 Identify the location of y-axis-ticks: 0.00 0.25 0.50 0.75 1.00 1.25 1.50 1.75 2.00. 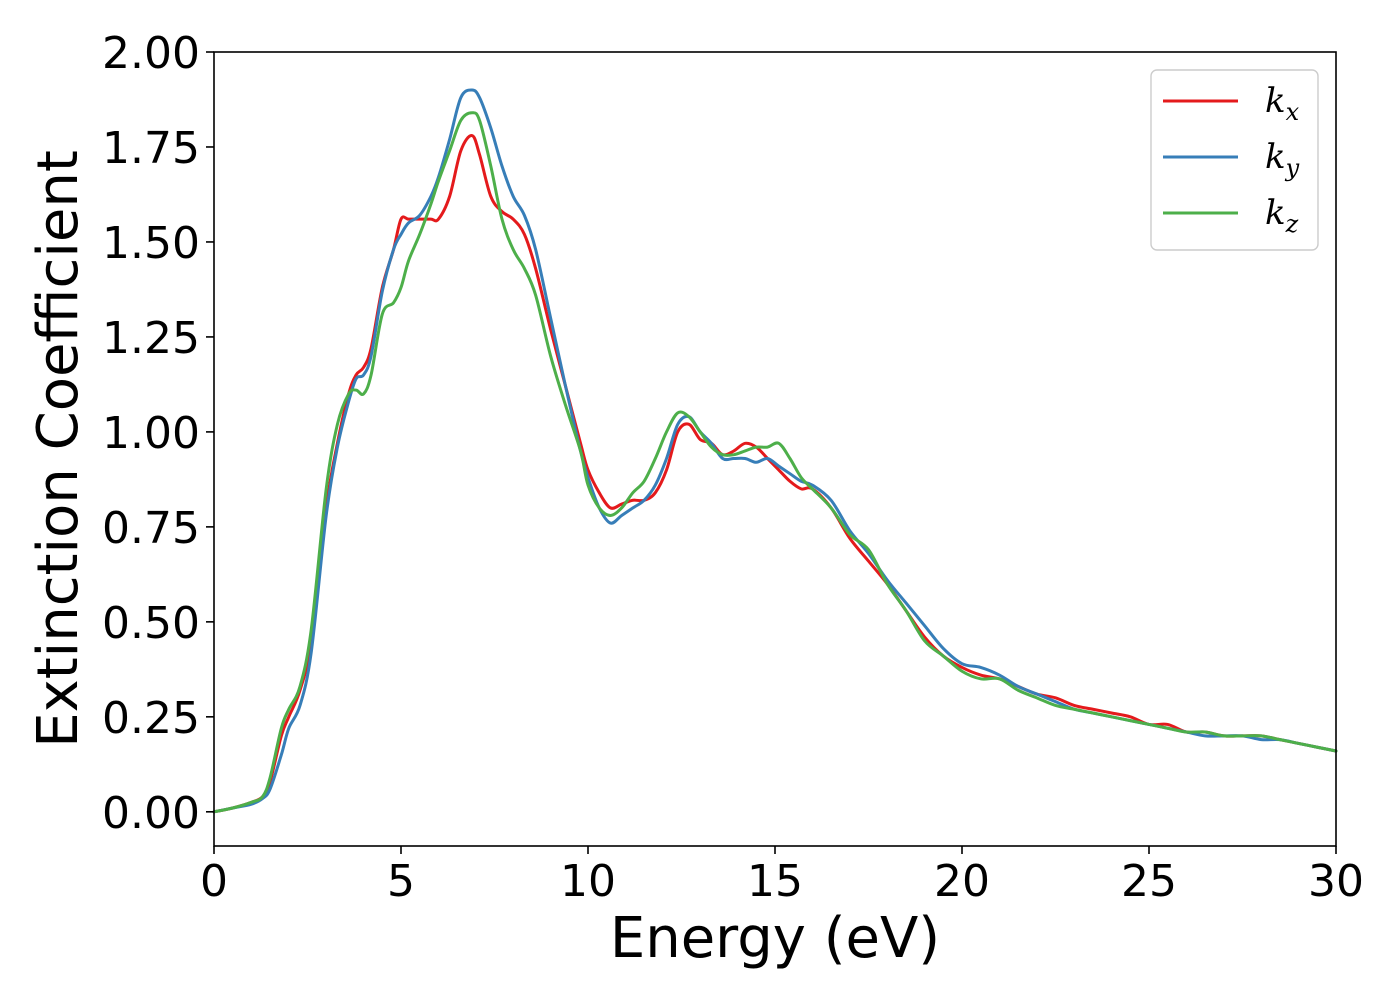
(158, 433).